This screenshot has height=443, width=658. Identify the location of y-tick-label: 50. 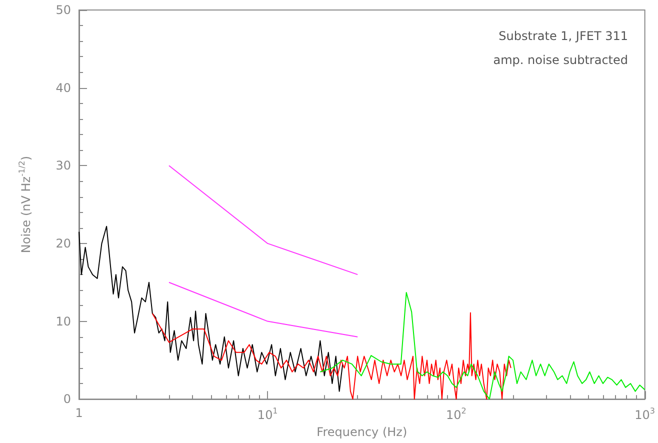
(63, 10).